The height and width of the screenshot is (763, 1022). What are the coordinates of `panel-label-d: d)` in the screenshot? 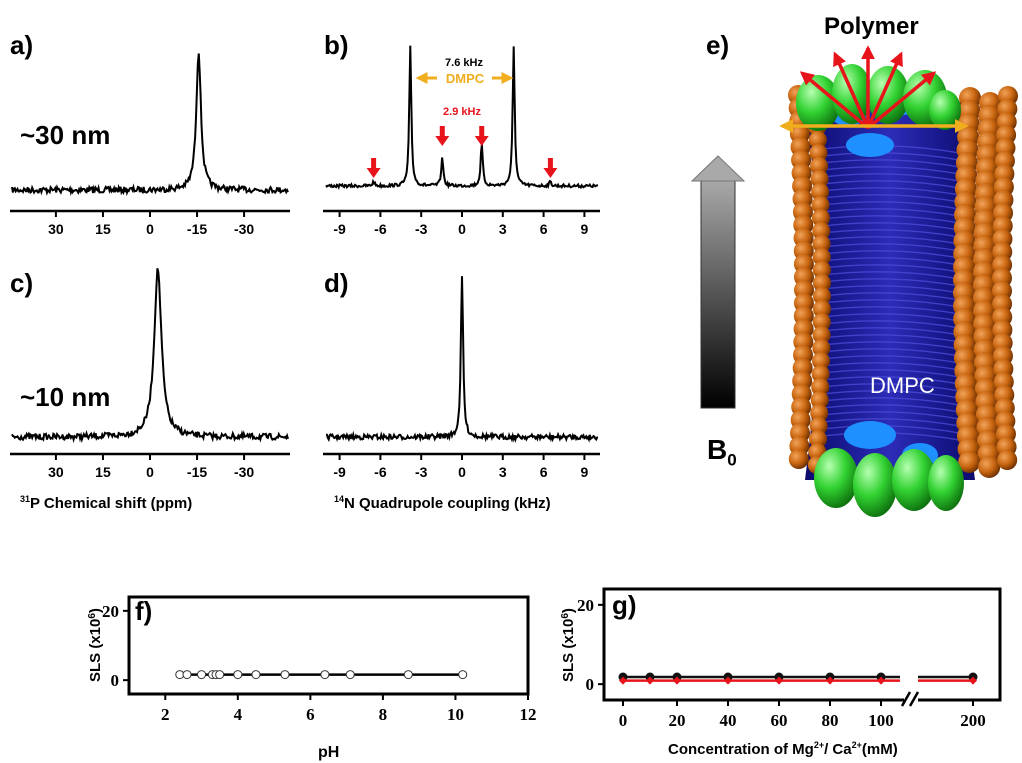 It's located at (336, 283).